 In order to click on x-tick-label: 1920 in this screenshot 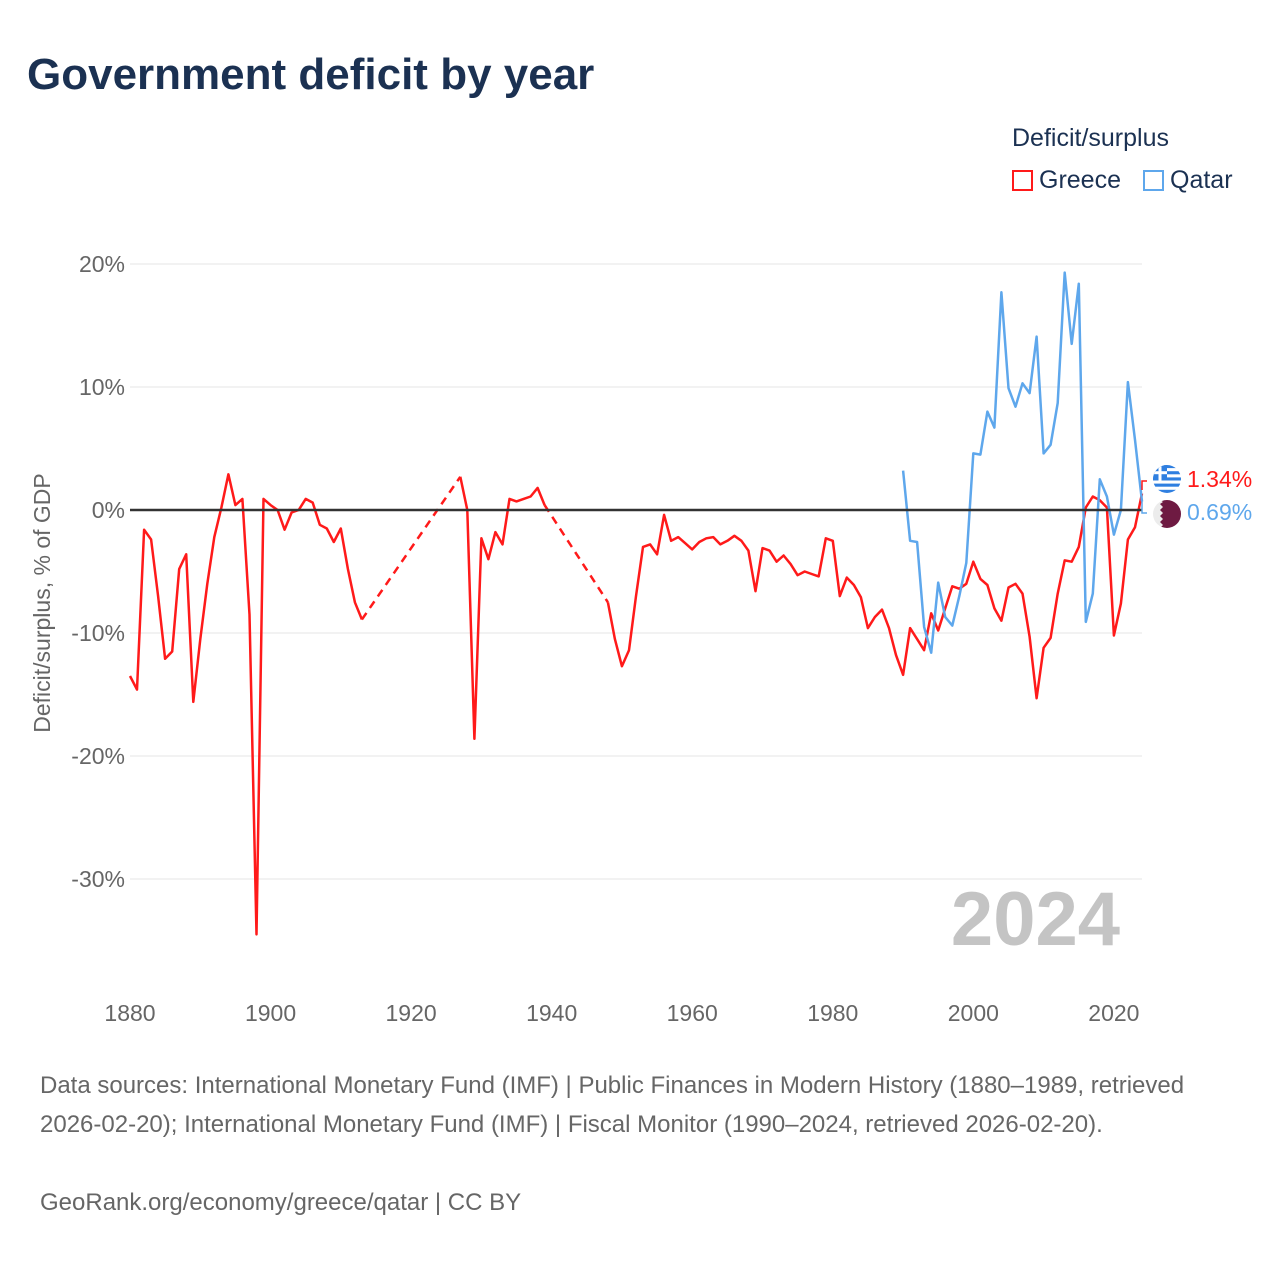, I will do `click(411, 1013)`.